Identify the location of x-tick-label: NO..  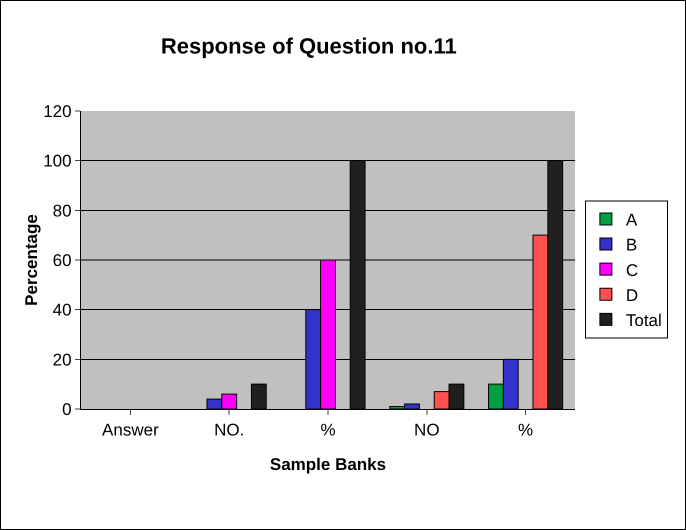
(229, 430).